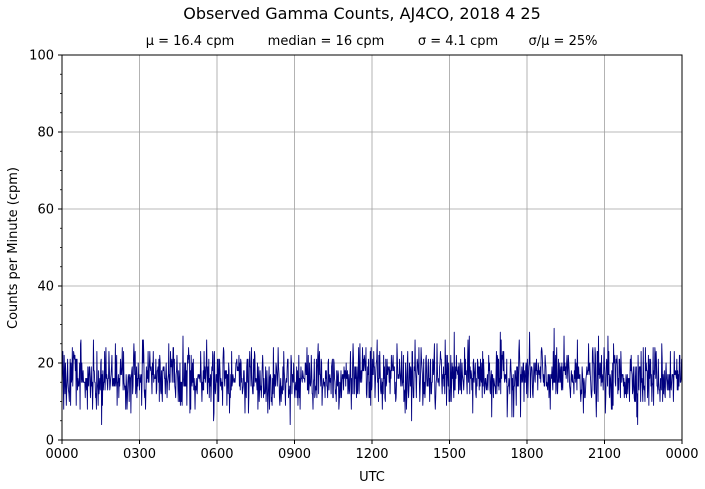 This screenshot has width=705, height=489. What do you see at coordinates (449, 454) in the screenshot?
I see `x-tick-label: 1500` at bounding box center [449, 454].